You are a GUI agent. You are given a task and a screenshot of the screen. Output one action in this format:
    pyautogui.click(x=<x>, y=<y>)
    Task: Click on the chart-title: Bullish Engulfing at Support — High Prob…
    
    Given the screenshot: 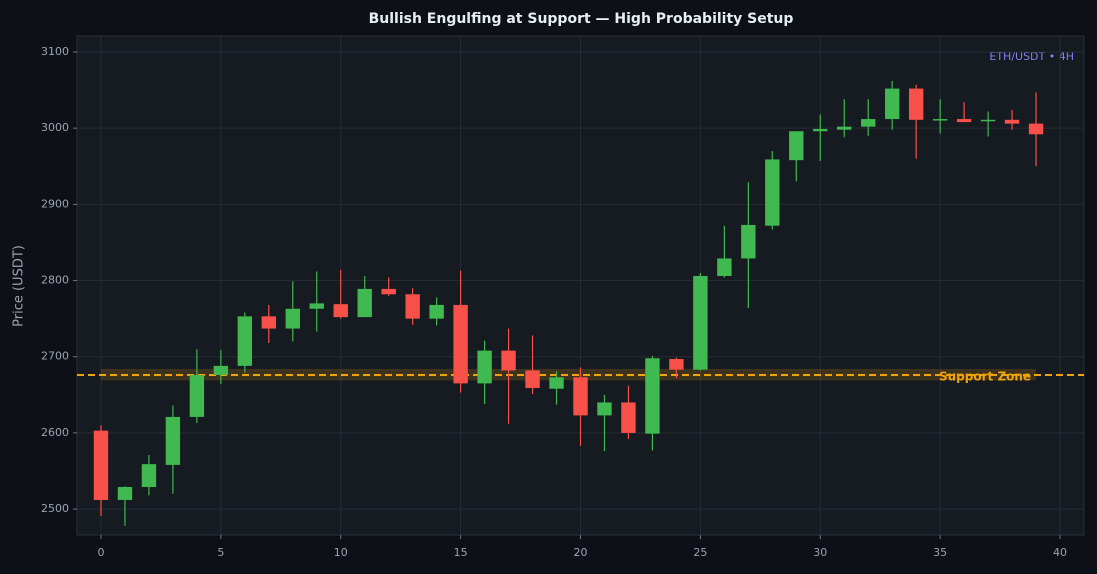 What is the action you would take?
    pyautogui.click(x=581, y=19)
    